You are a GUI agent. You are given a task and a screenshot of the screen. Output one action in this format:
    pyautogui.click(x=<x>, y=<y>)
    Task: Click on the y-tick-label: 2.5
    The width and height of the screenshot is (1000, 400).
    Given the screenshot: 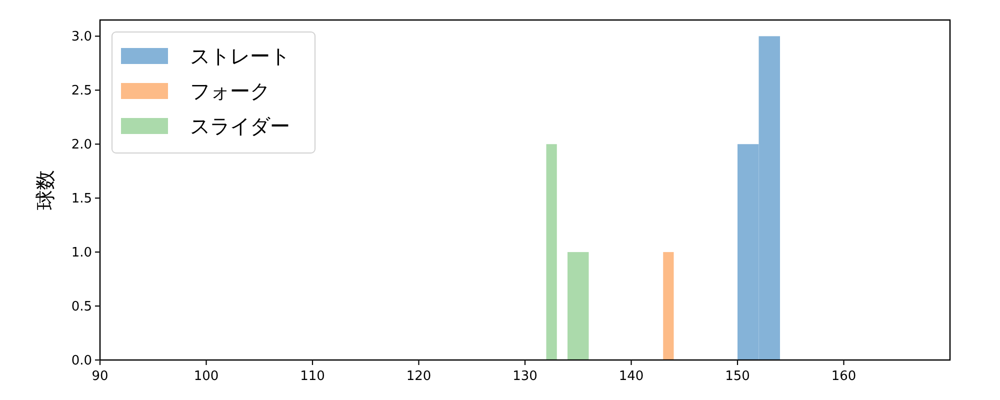 What is the action you would take?
    pyautogui.click(x=81, y=91)
    